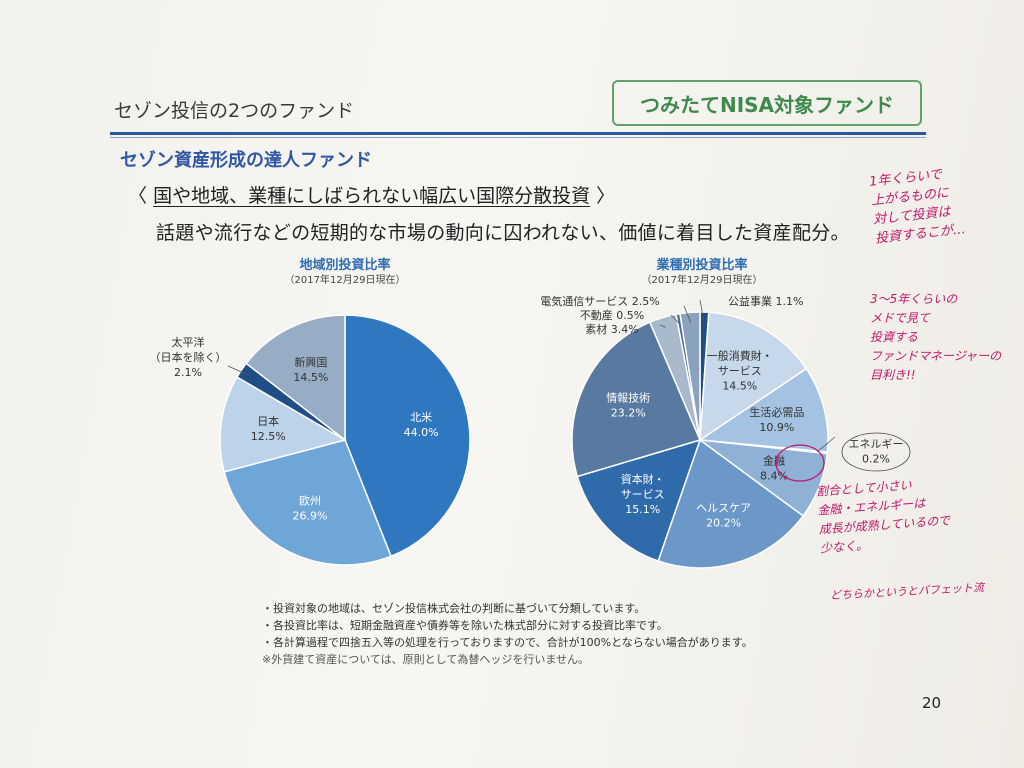 The width and height of the screenshot is (1024, 768). What do you see at coordinates (234, 111) in the screenshot?
I see `section-title: セゾン投信の2つのファンド` at bounding box center [234, 111].